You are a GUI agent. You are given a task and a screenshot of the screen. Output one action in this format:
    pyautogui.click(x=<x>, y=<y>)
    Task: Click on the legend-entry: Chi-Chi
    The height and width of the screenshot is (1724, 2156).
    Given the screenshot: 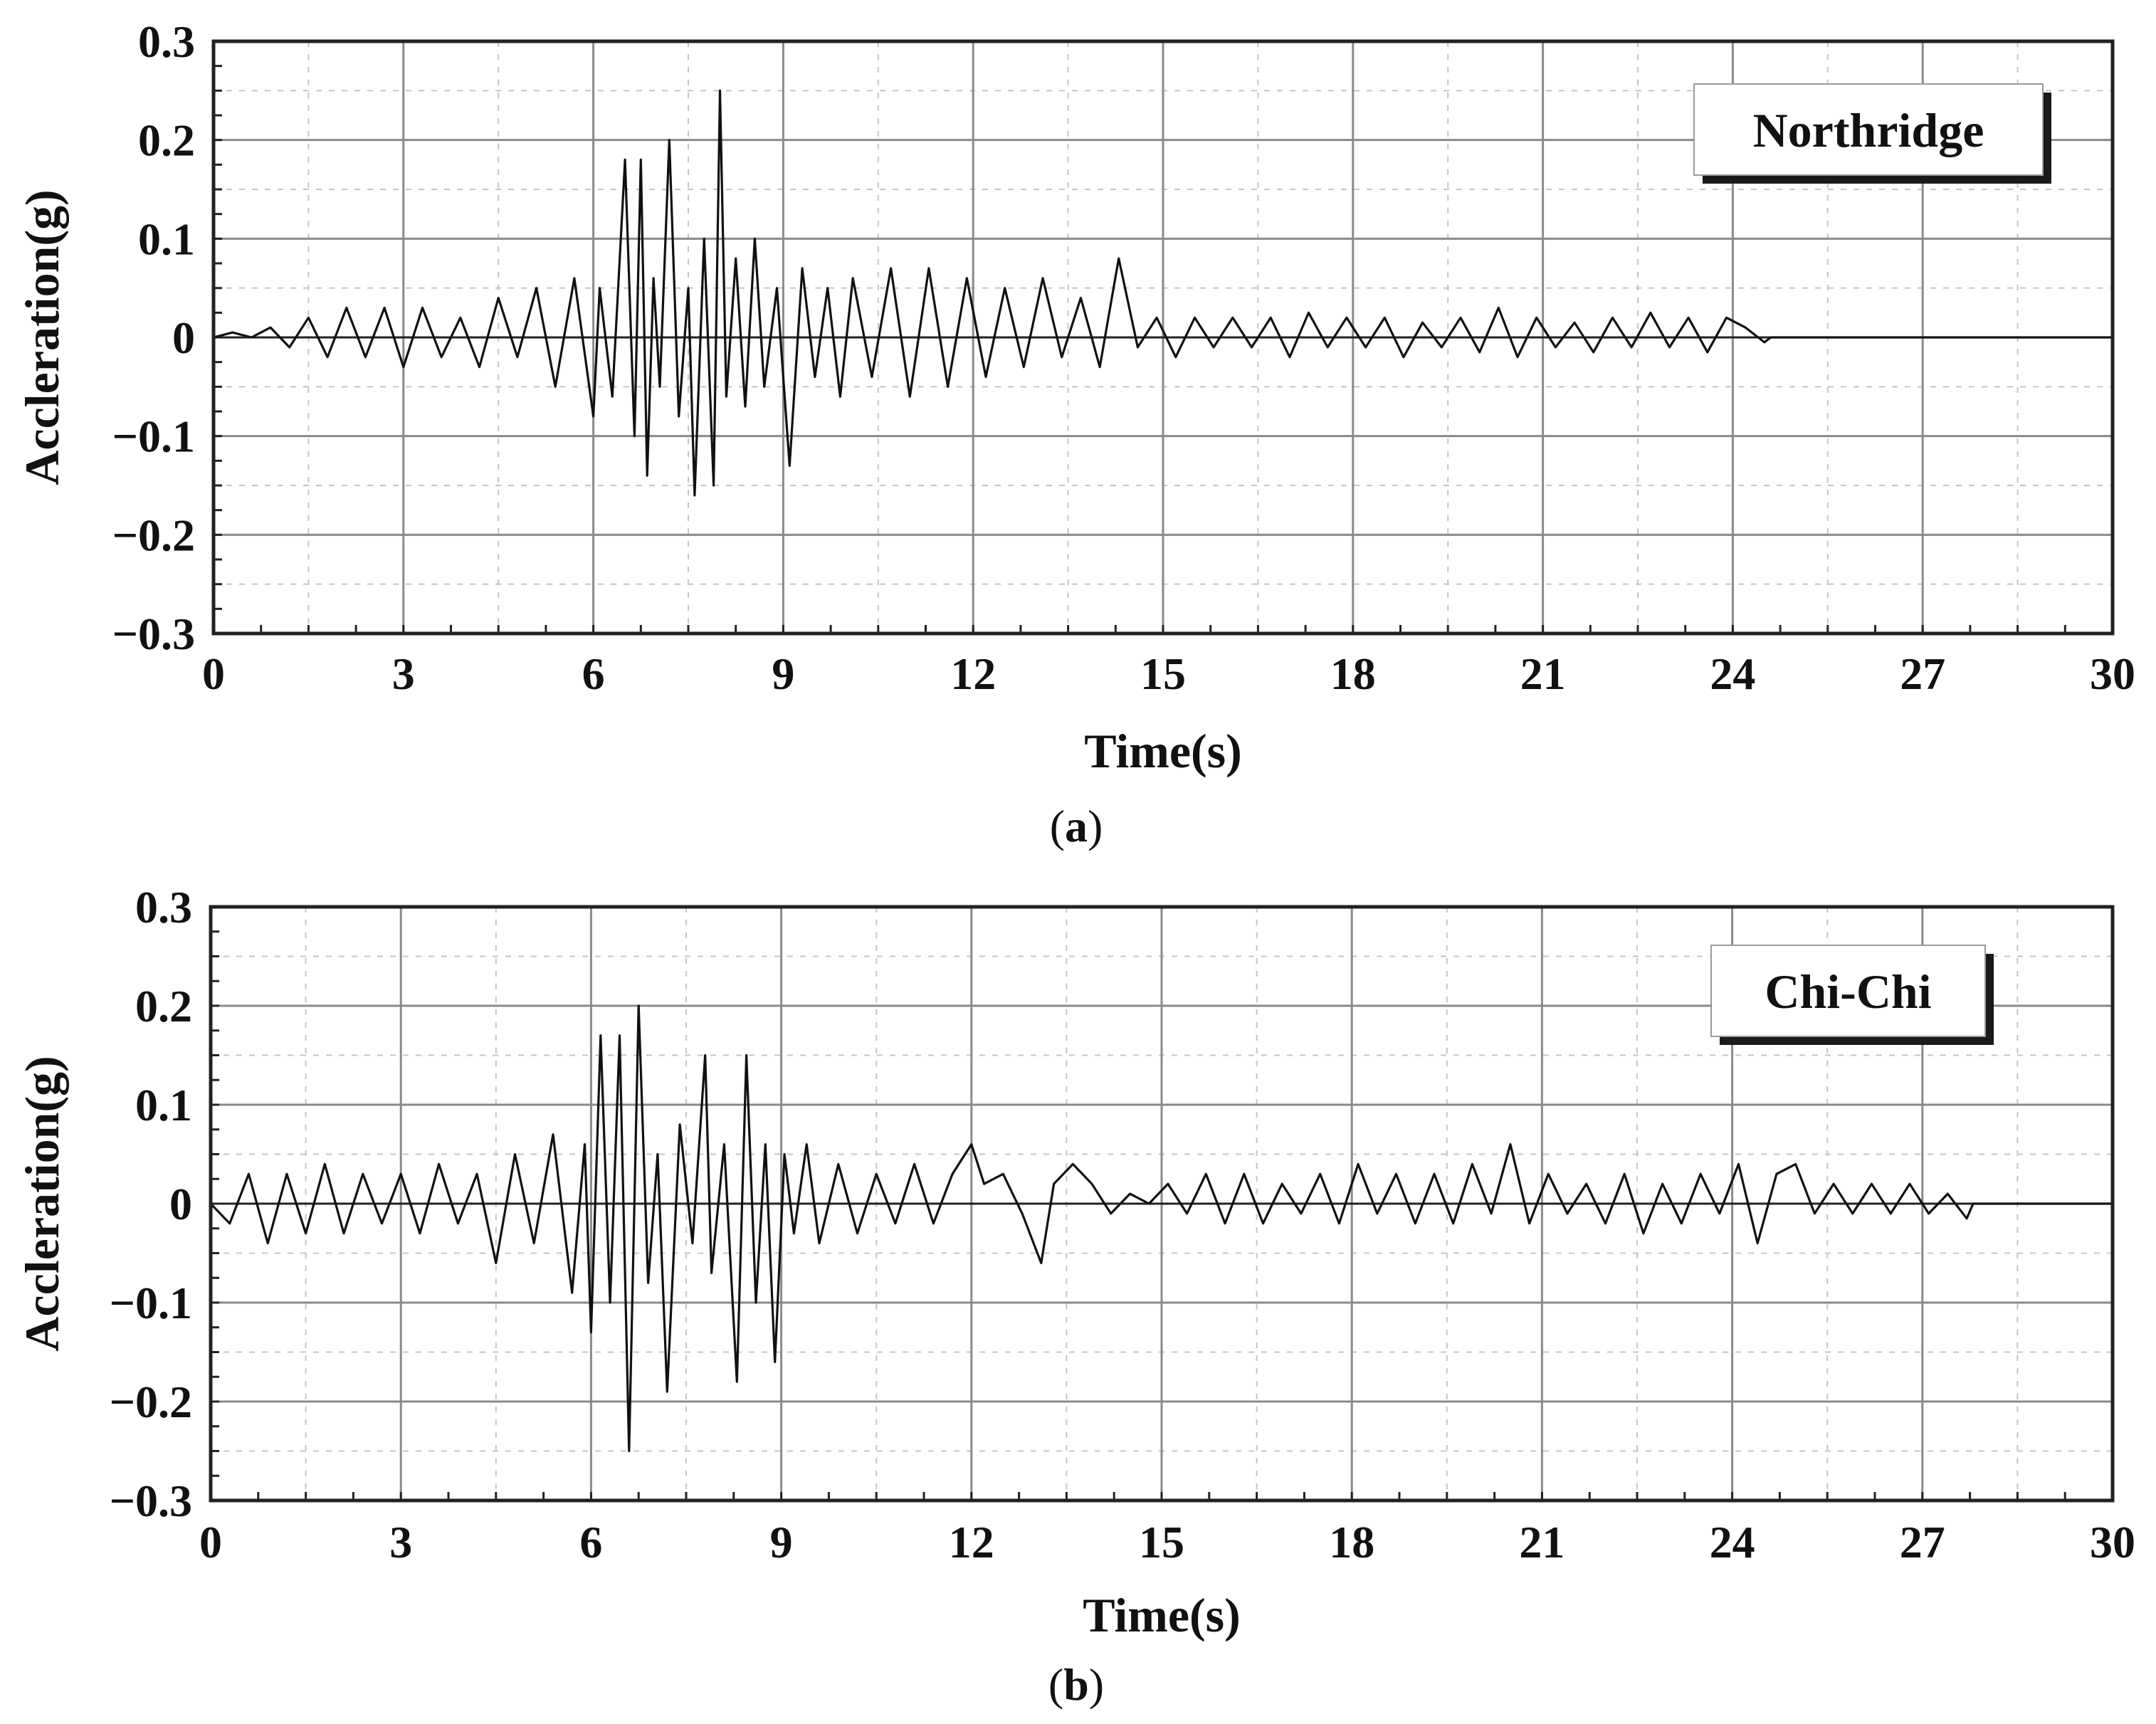 What is the action you would take?
    pyautogui.click(x=1848, y=992)
    